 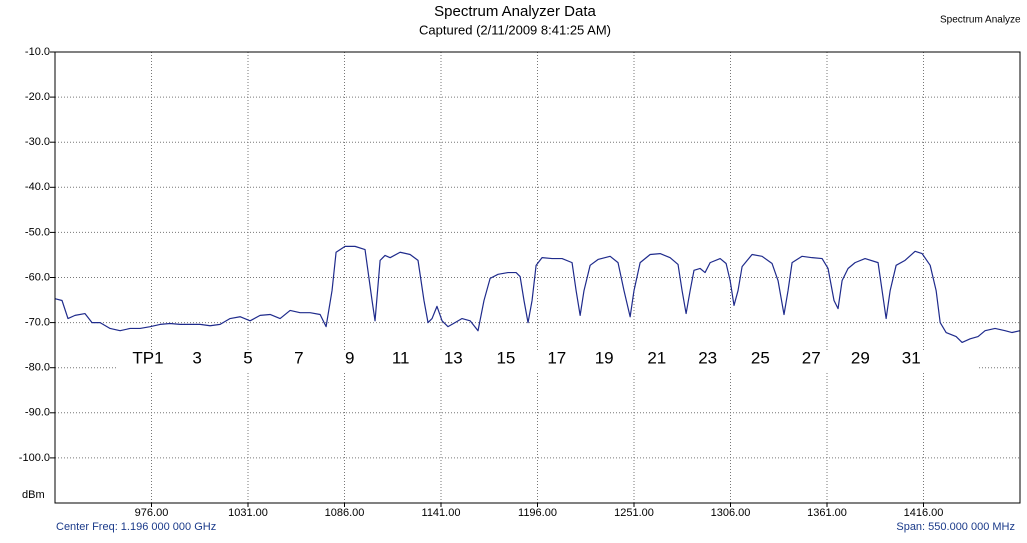 I want to click on channel-label: 27, so click(x=811, y=357).